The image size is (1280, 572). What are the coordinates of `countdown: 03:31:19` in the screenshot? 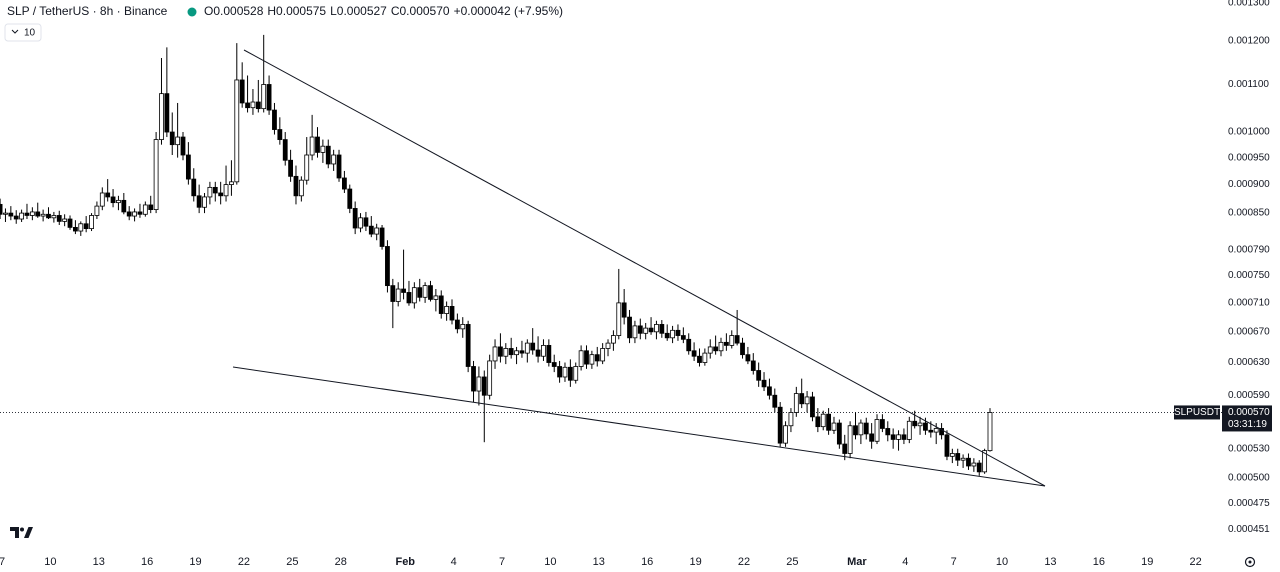 It's located at (1247, 424).